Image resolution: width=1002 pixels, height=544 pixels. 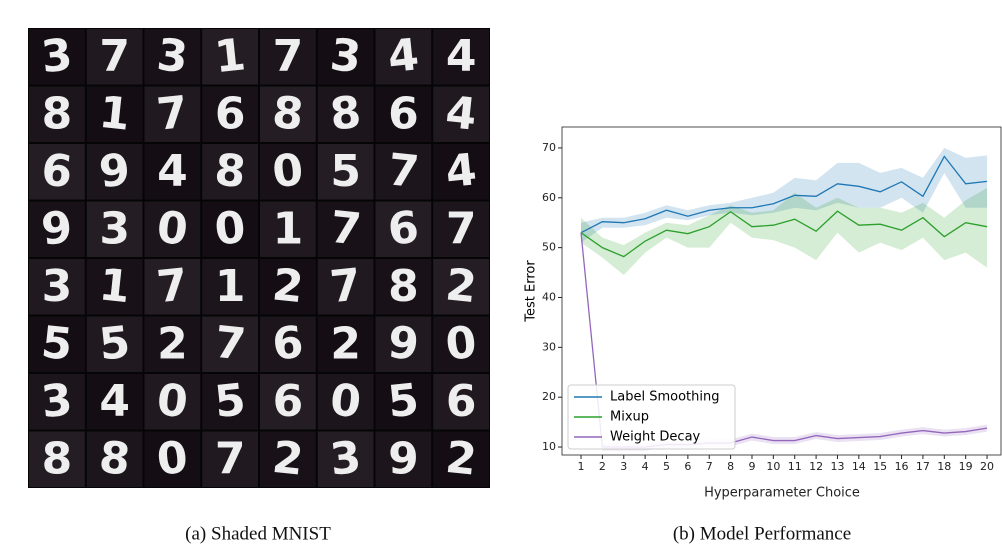 What do you see at coordinates (645, 466) in the screenshot?
I see `x-tick-label: 4` at bounding box center [645, 466].